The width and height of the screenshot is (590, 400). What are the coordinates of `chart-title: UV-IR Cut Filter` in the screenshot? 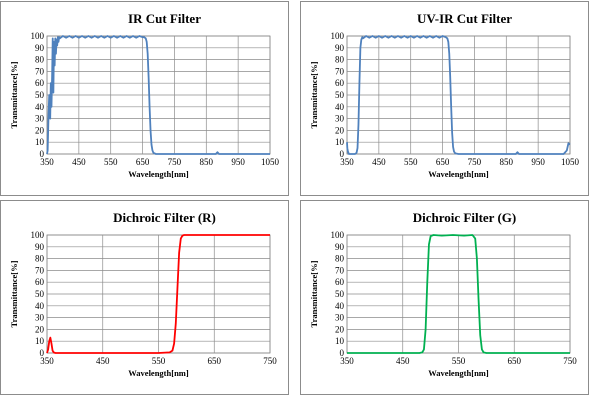 It's located at (464, 18).